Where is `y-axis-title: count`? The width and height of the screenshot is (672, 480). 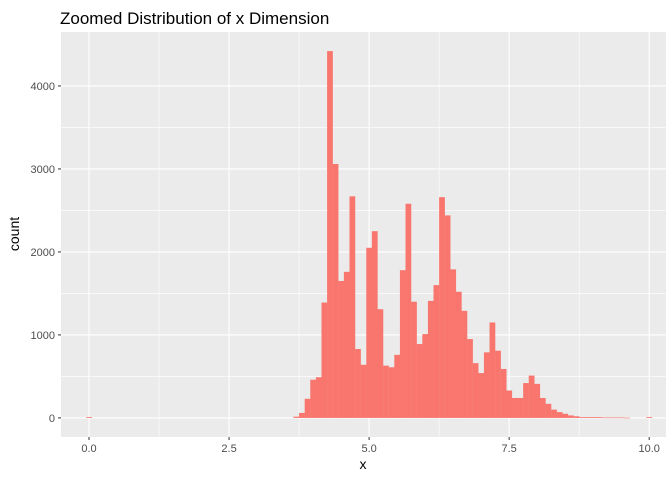
y-axis-title: count is located at coordinates (14, 234).